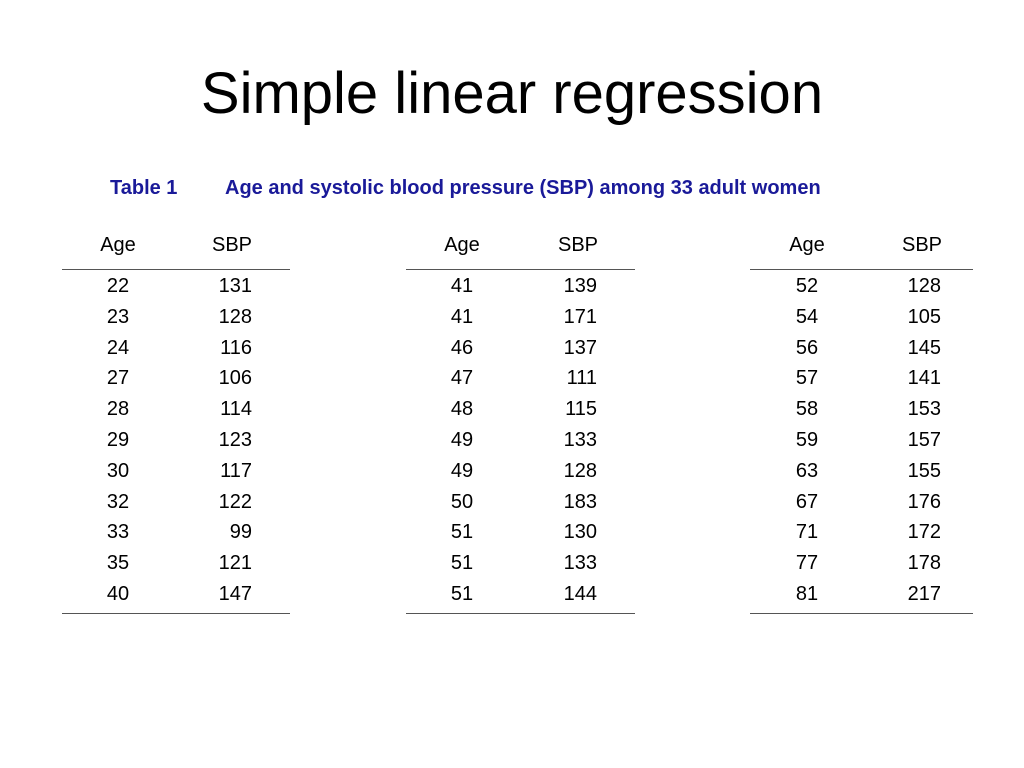 This screenshot has width=1024, height=768. I want to click on table-row: 49 128, so click(520, 471).